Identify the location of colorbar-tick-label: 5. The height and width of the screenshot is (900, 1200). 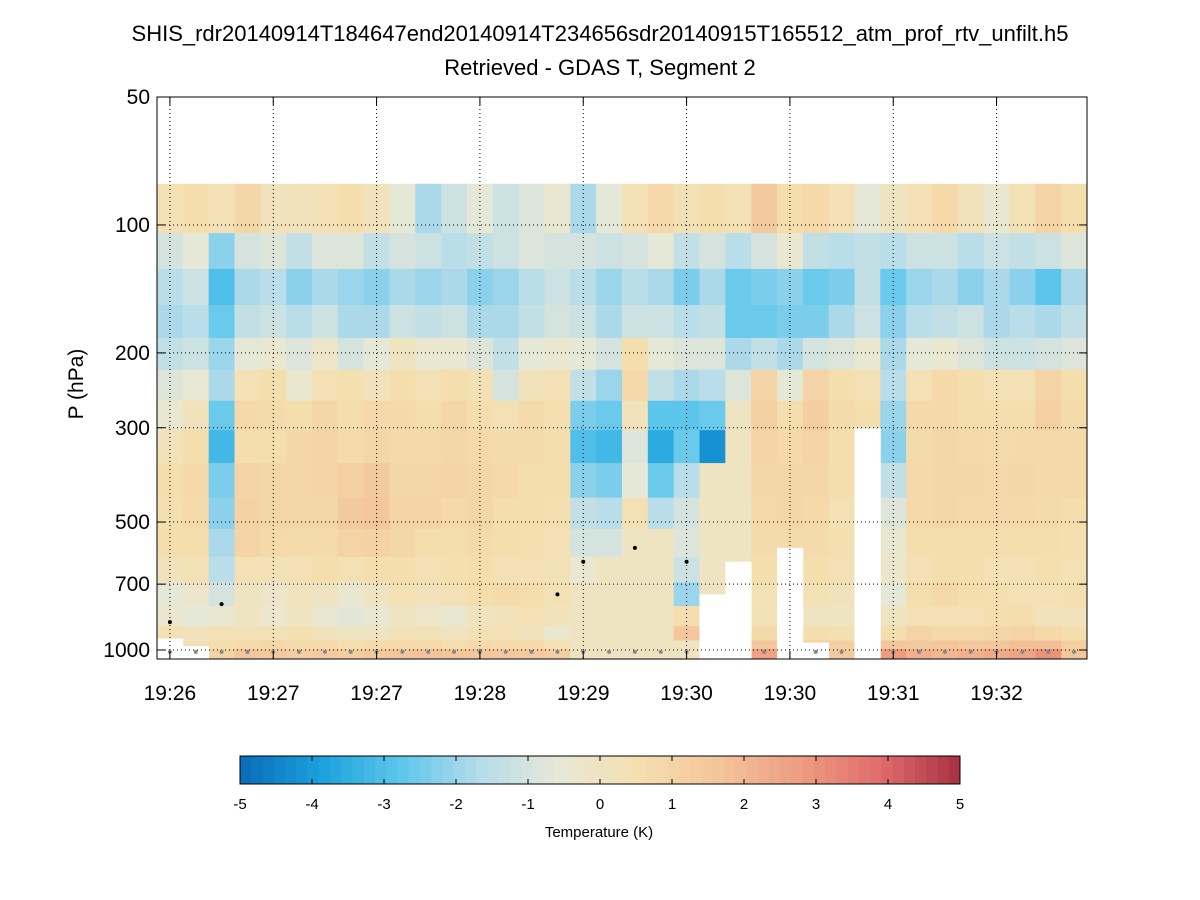
(960, 804).